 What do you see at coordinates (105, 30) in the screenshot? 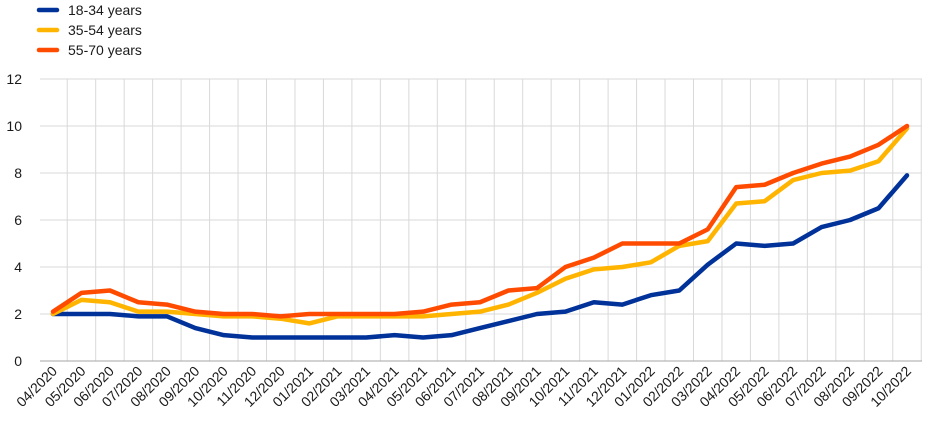
I see `legend-label: 35-54 years` at bounding box center [105, 30].